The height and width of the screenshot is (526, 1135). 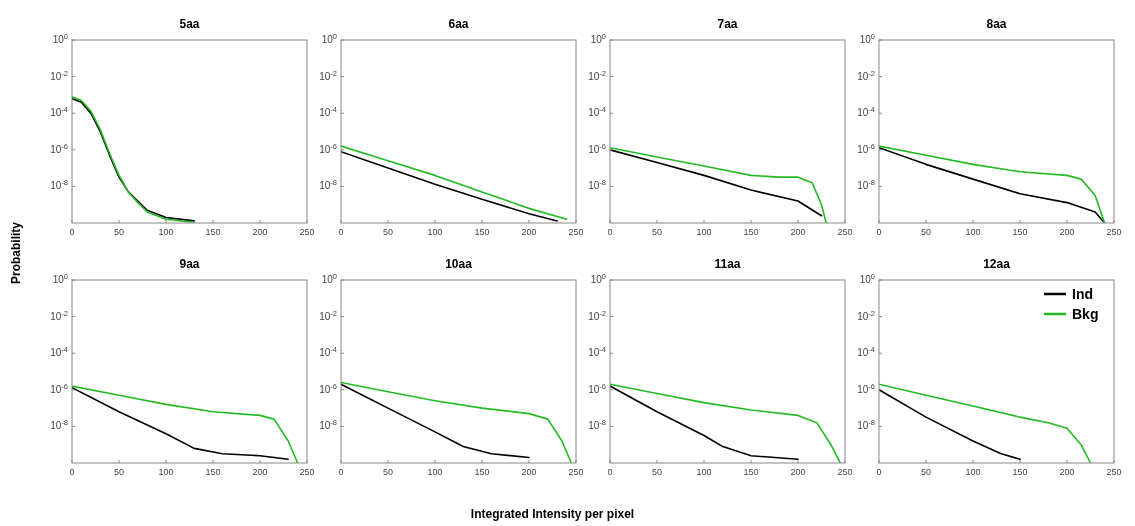 I want to click on chart-title: 5aa, so click(x=189, y=24).